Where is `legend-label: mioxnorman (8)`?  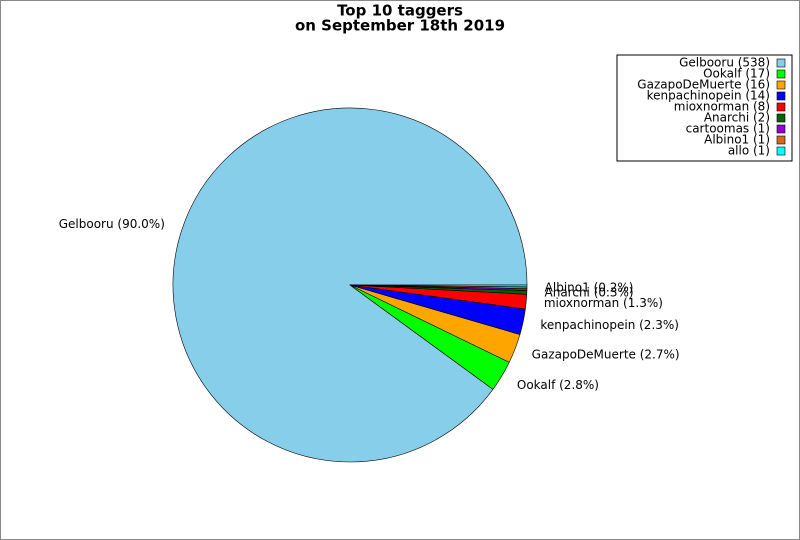 legend-label: mioxnorman (8) is located at coordinates (722, 107).